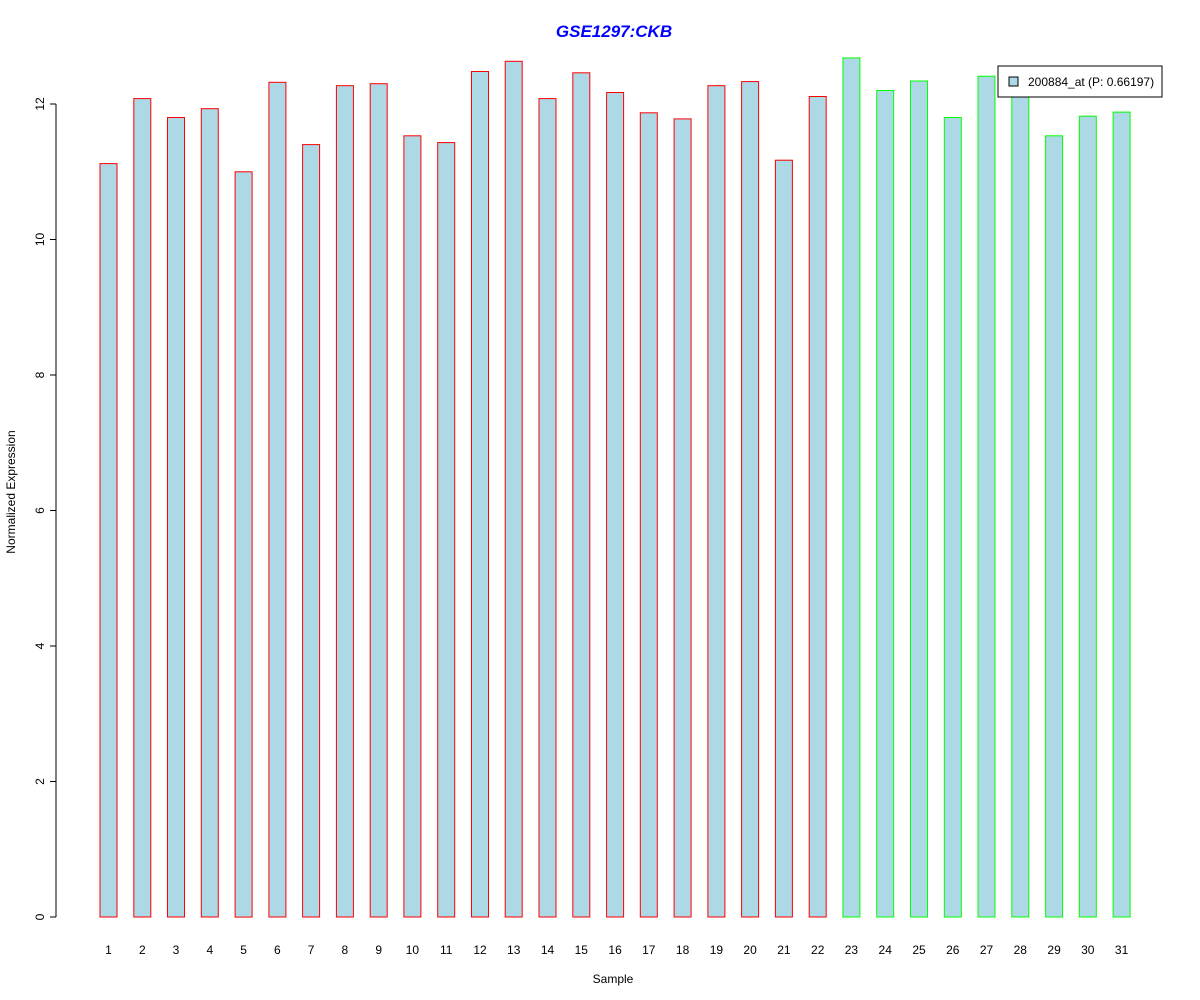 This screenshot has width=1200, height=1000. What do you see at coordinates (852, 950) in the screenshot?
I see `x-tick-label: 23` at bounding box center [852, 950].